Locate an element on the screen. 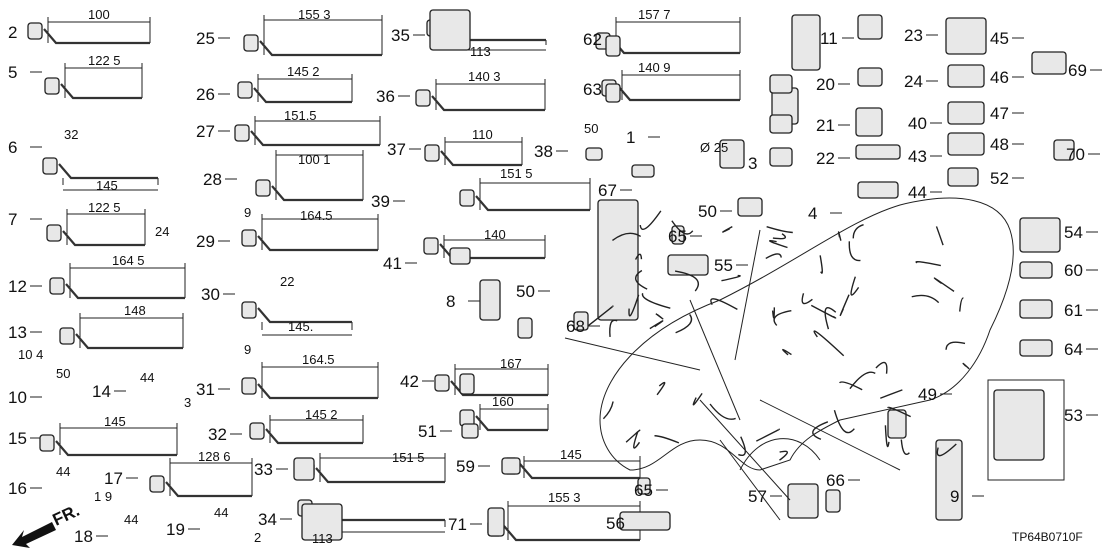  dimension-label: 167 is located at coordinates (511, 363).